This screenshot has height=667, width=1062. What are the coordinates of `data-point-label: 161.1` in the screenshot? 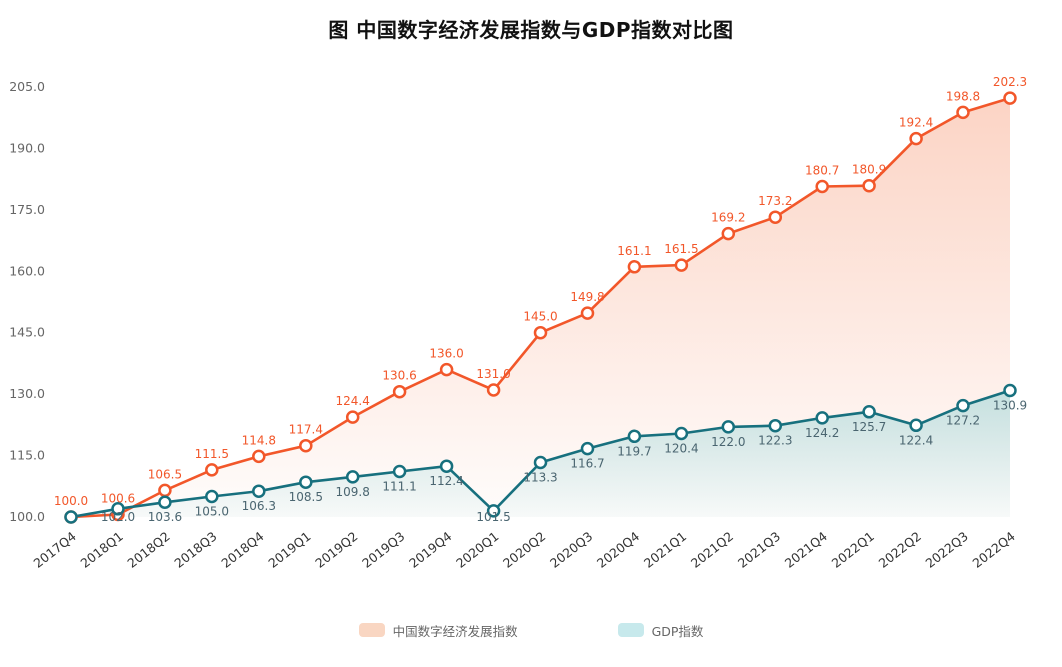 It's located at (634, 251).